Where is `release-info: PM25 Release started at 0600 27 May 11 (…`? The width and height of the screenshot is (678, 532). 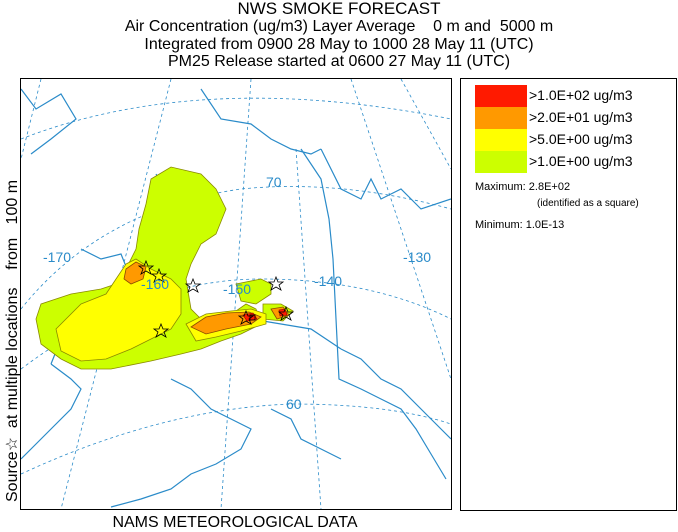
release-info: PM25 Release started at 0600 27 May 11 (… is located at coordinates (339, 61).